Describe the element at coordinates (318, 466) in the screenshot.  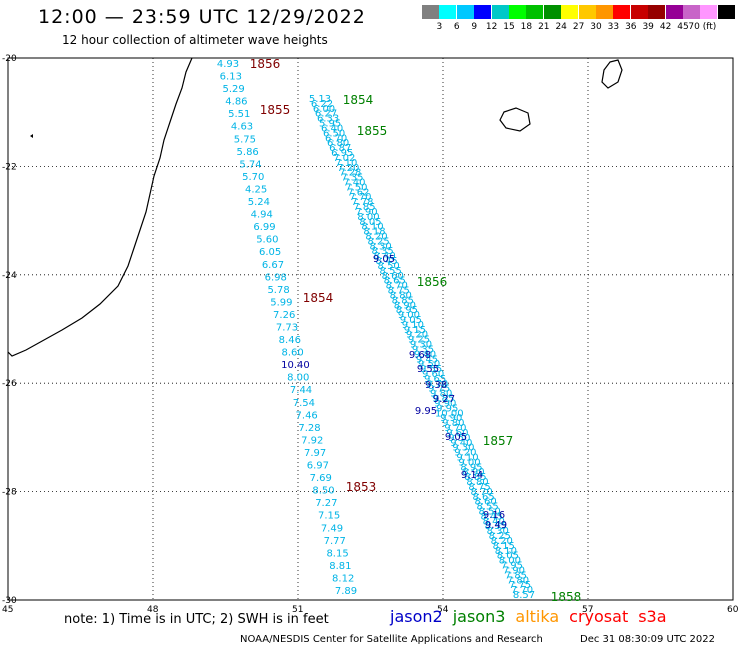
I see `swh-value: 6.97` at that location.